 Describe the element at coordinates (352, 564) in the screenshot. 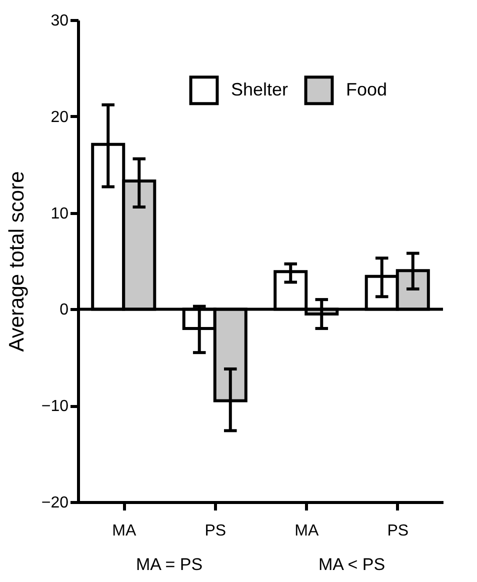

I see `text: MA < PS` at that location.